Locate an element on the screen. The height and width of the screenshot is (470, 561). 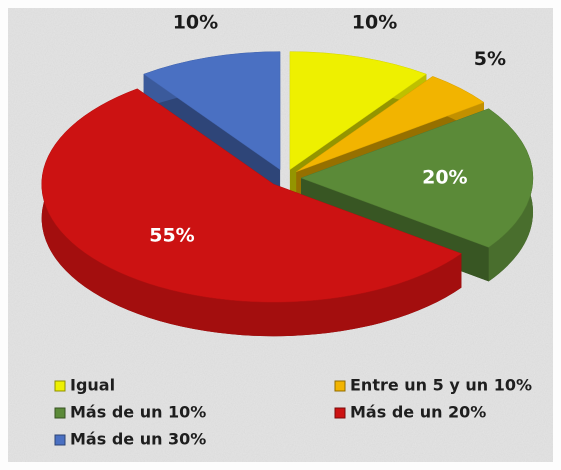
legend-label: Más de un 30% is located at coordinates (138, 439).